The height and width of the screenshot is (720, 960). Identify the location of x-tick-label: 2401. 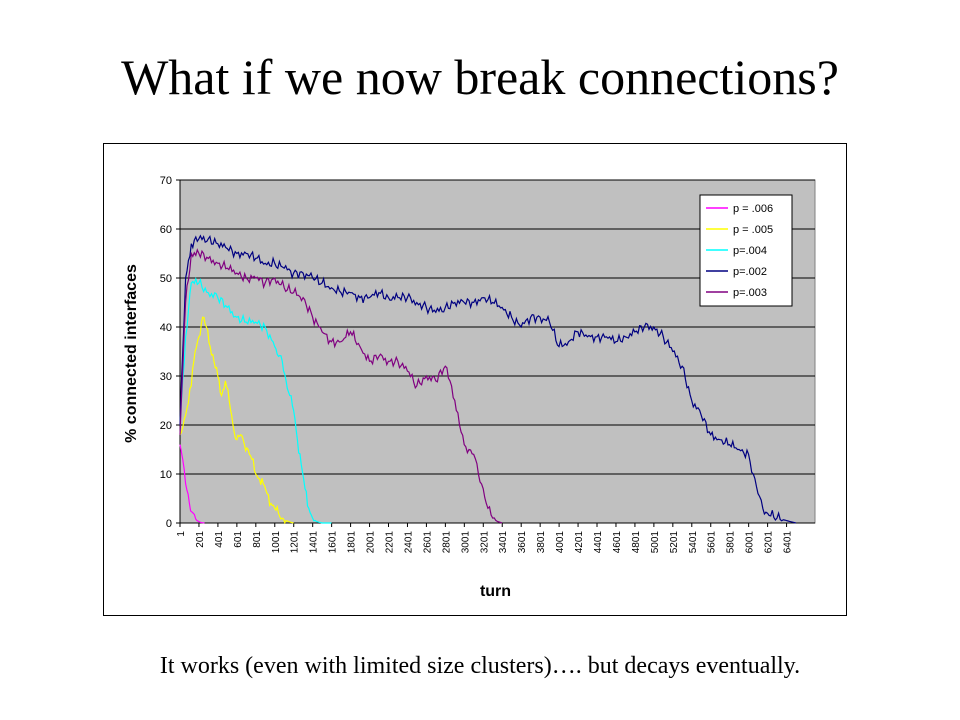
(408, 542).